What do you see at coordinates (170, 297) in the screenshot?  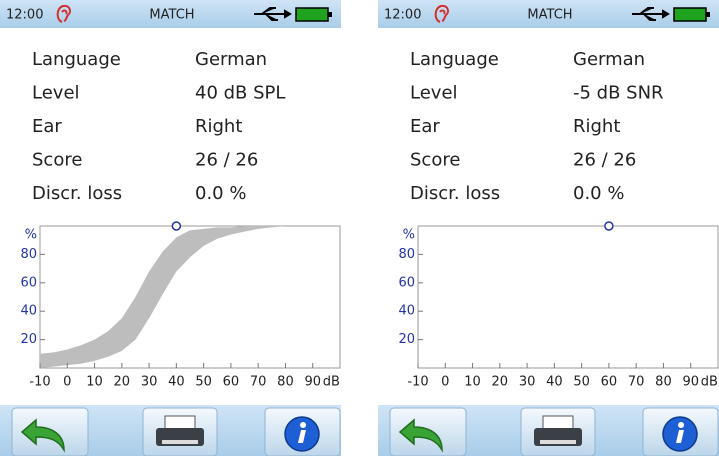 I see `norm-band` at bounding box center [170, 297].